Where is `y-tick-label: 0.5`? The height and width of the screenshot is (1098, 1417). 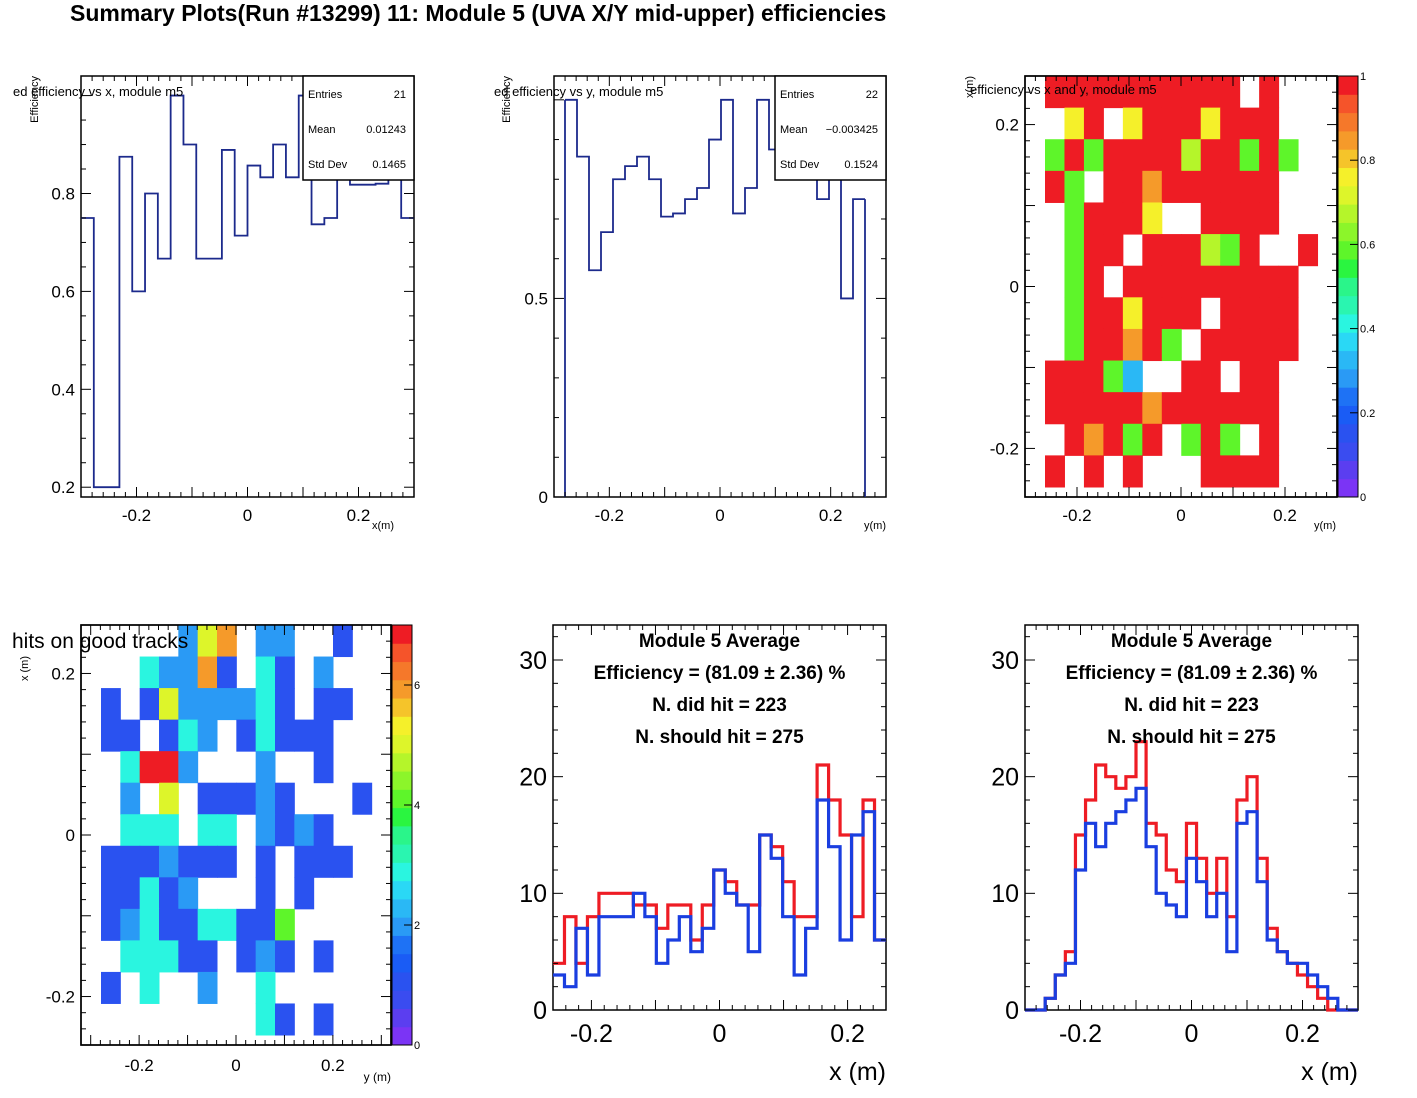
y-tick-label: 0.5 is located at coordinates (536, 298).